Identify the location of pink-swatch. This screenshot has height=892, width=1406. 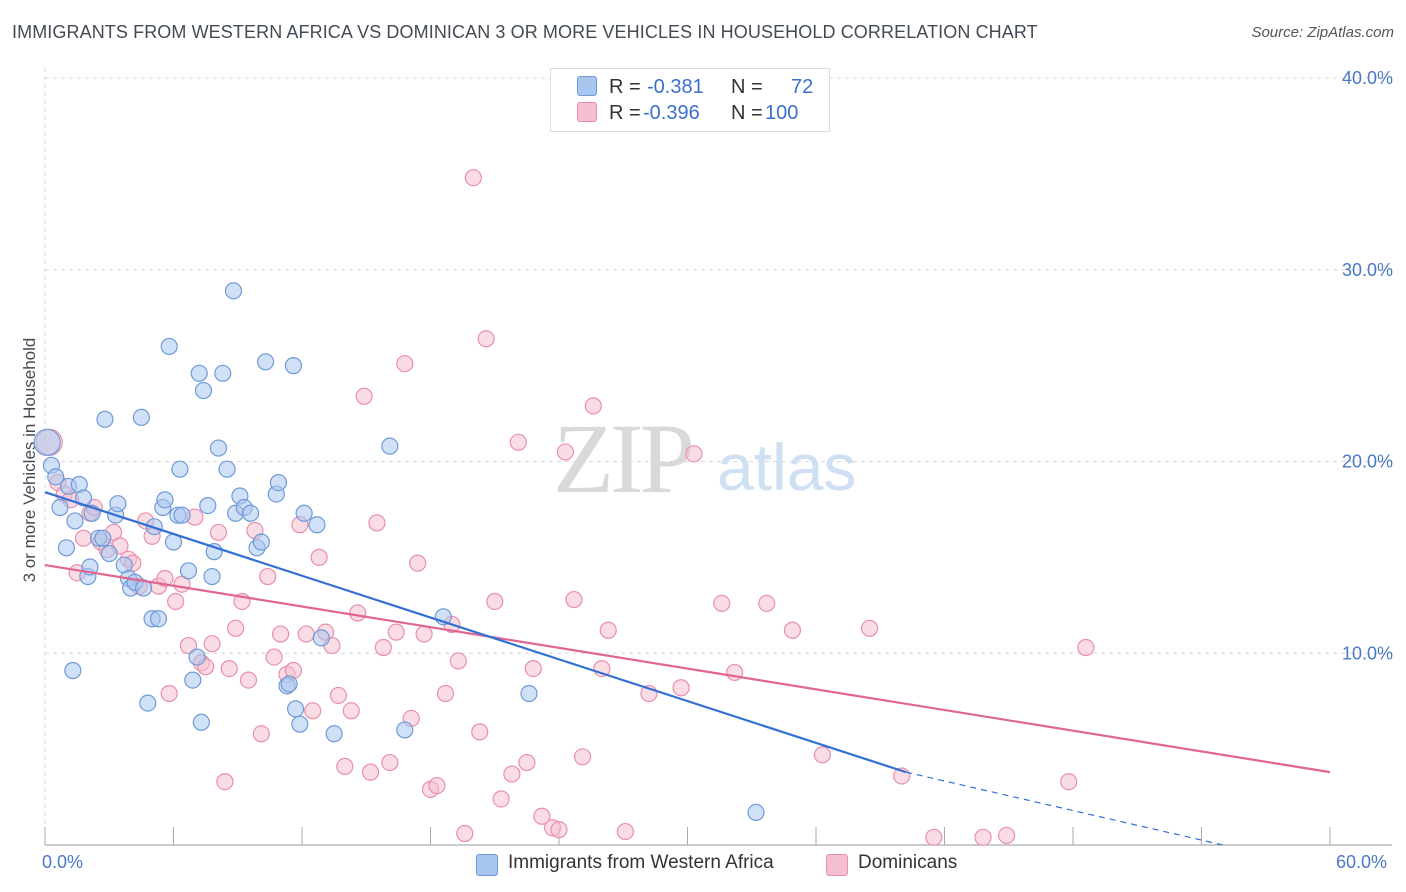
(587, 112).